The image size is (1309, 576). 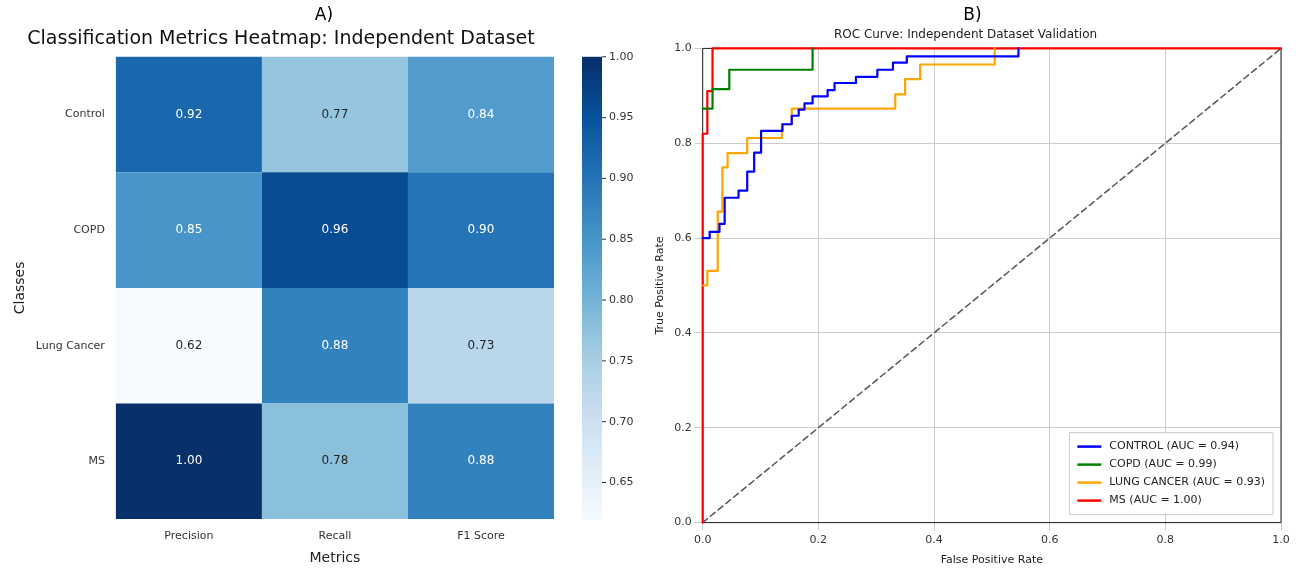 What do you see at coordinates (85, 114) in the screenshot?
I see `y-tick-label: Control` at bounding box center [85, 114].